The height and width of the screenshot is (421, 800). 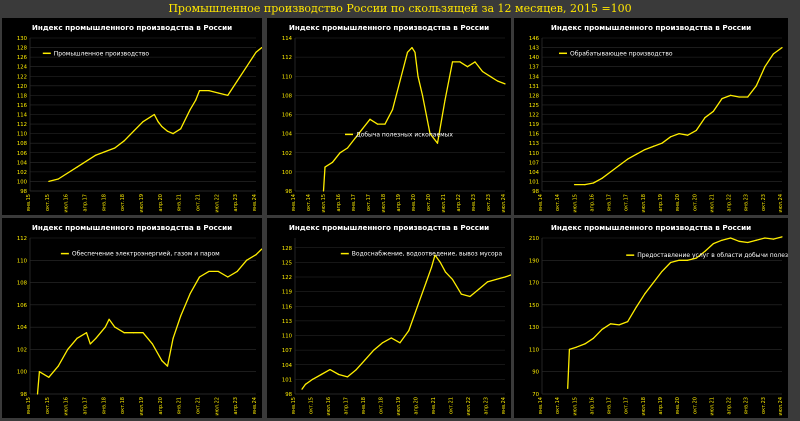 I want to click on y-tick-label: 114, so click(x=287, y=39).